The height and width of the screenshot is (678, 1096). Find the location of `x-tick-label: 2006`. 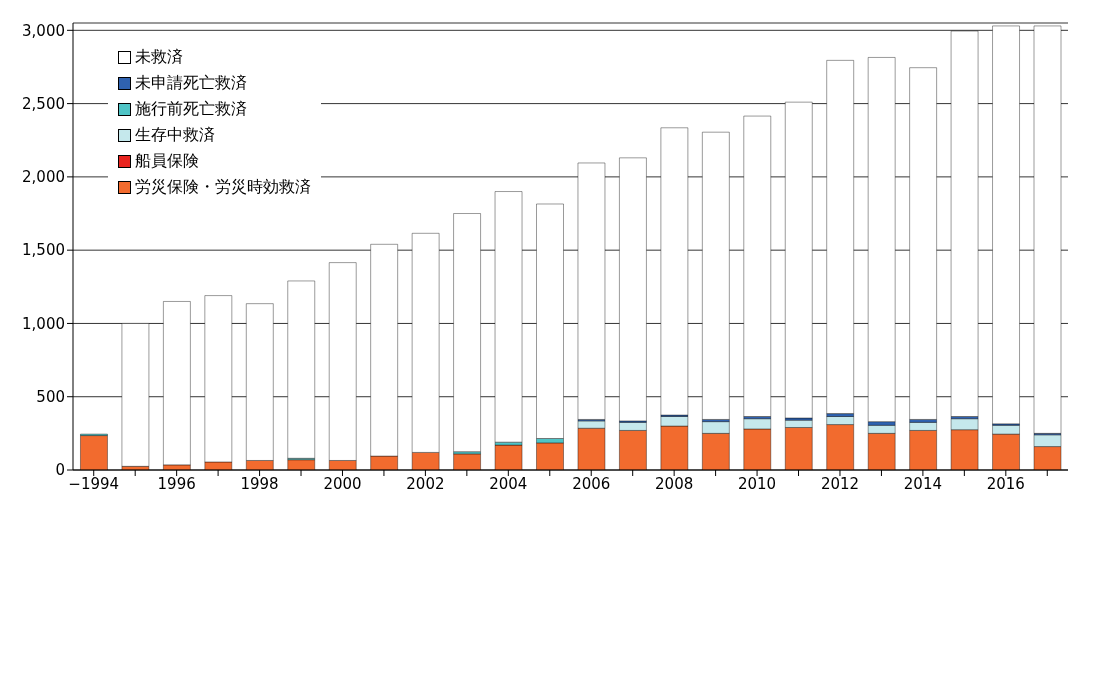

x-tick-label: 2006 is located at coordinates (591, 483).